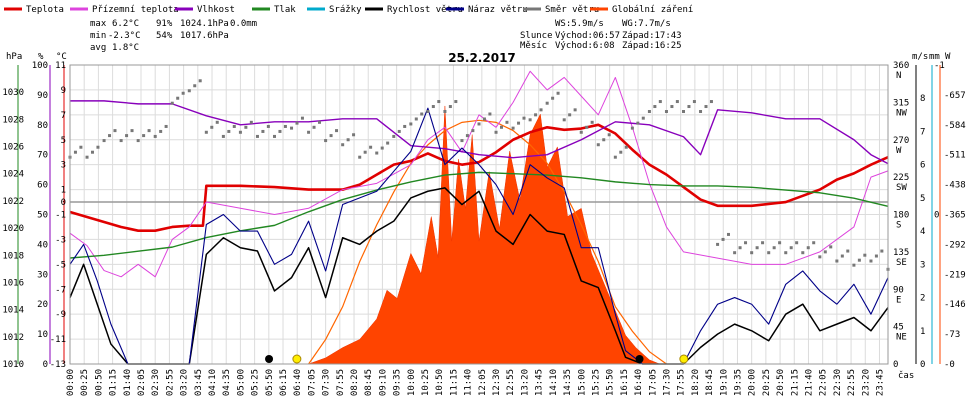 The height and width of the screenshot is (400, 966). What do you see at coordinates (653, 382) in the screenshot?
I see `time-tick: 17:05` at bounding box center [653, 382].